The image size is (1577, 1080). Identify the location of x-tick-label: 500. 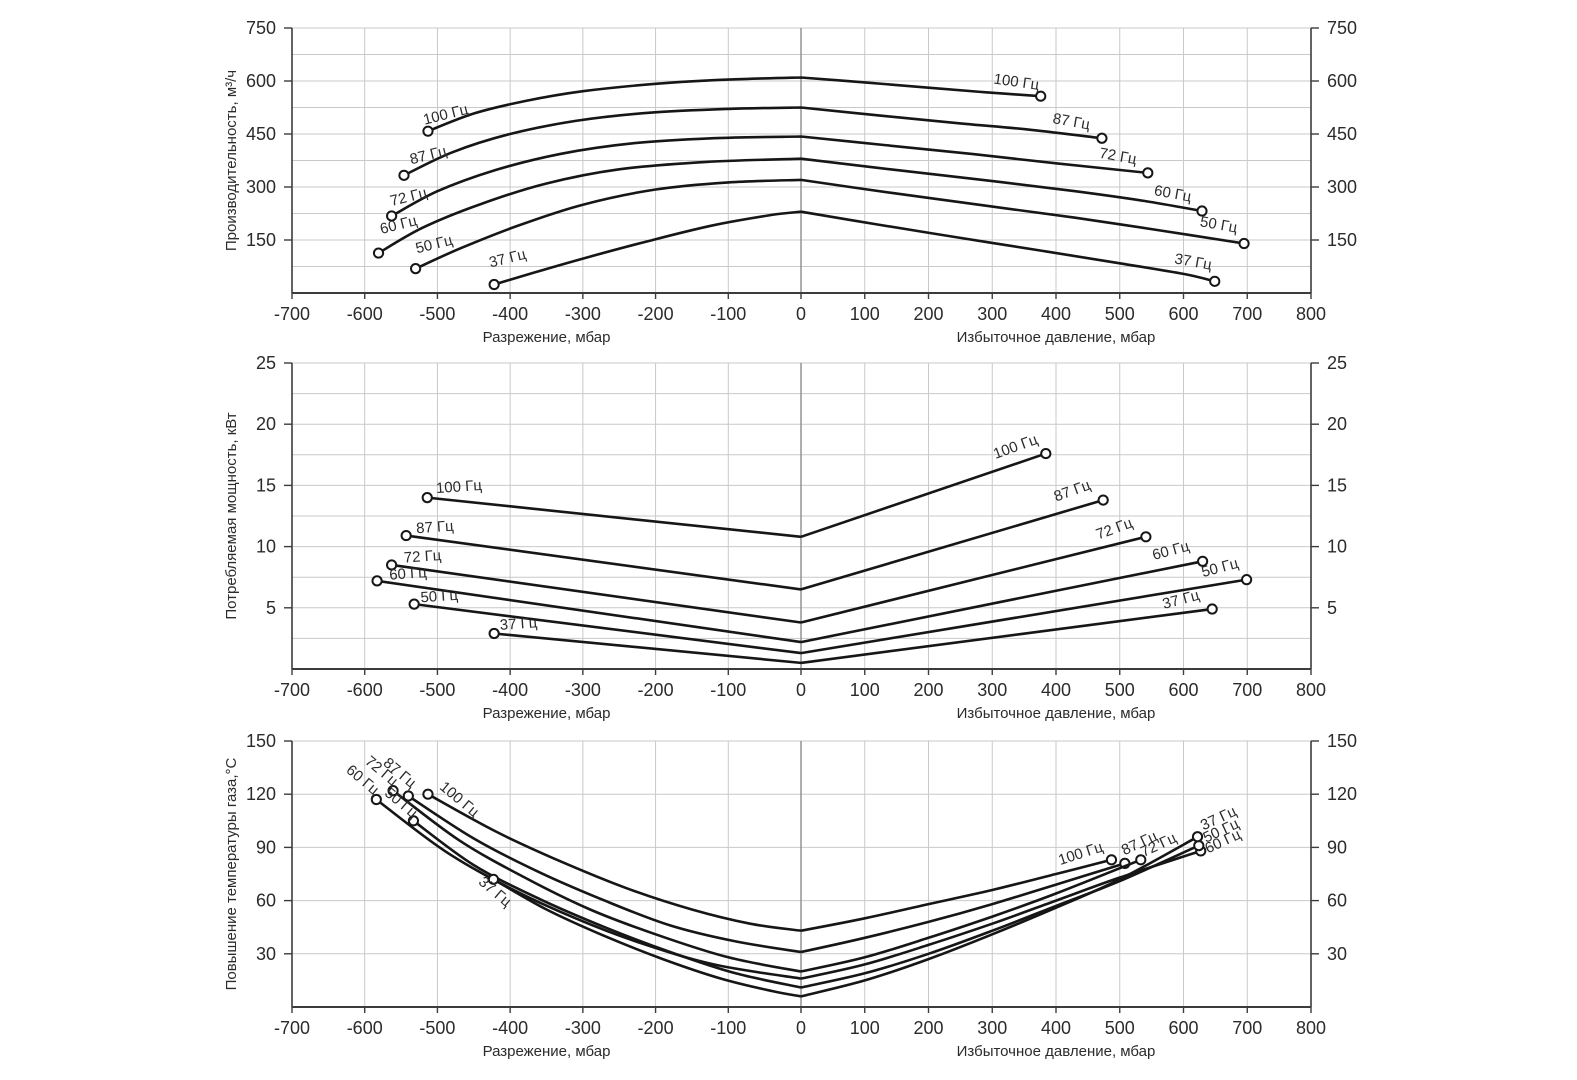
(1120, 1028).